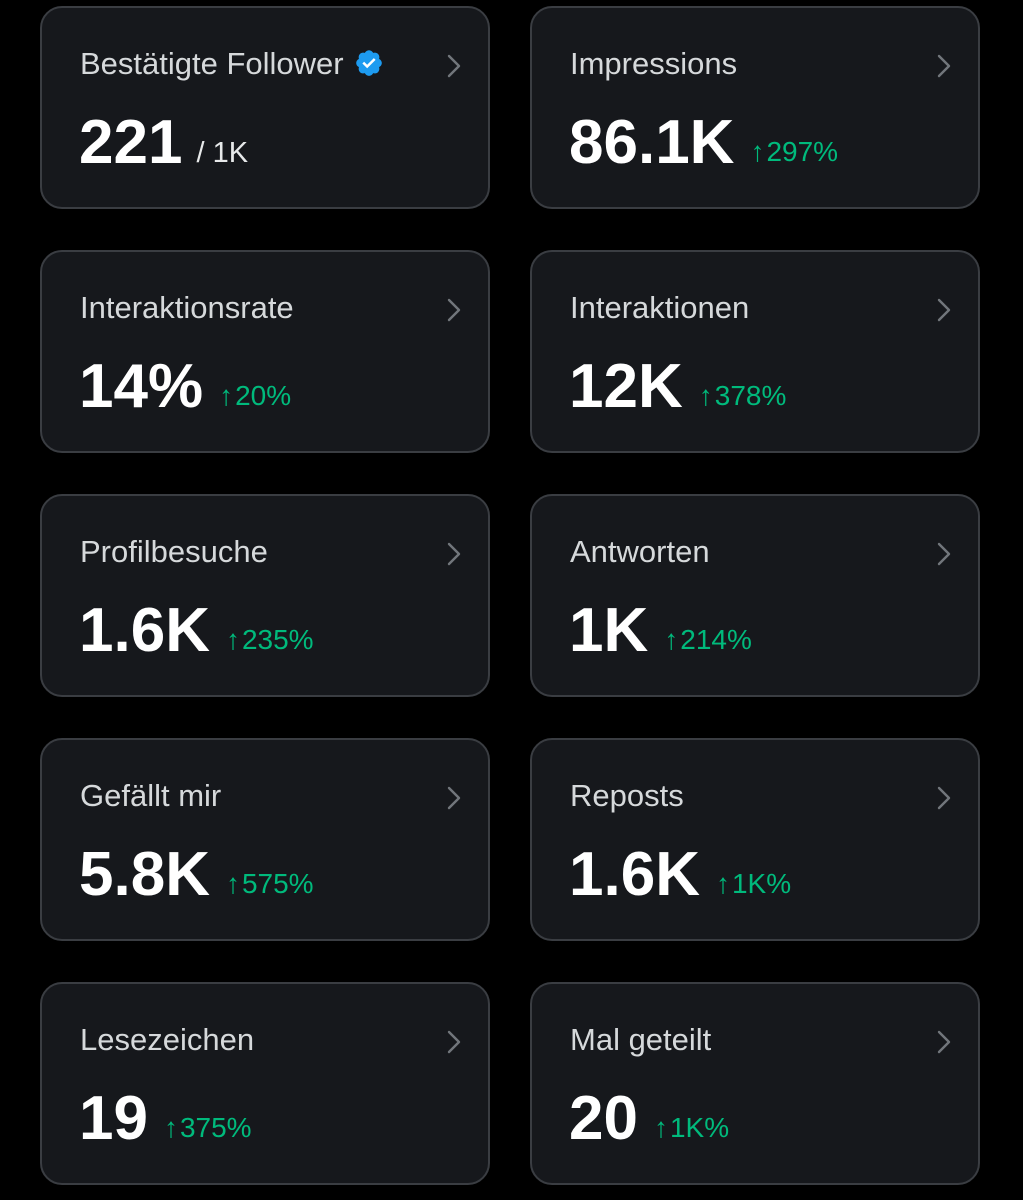  I want to click on stat-card-engagements: Interaktionen 12K ↑378%, so click(755, 351).